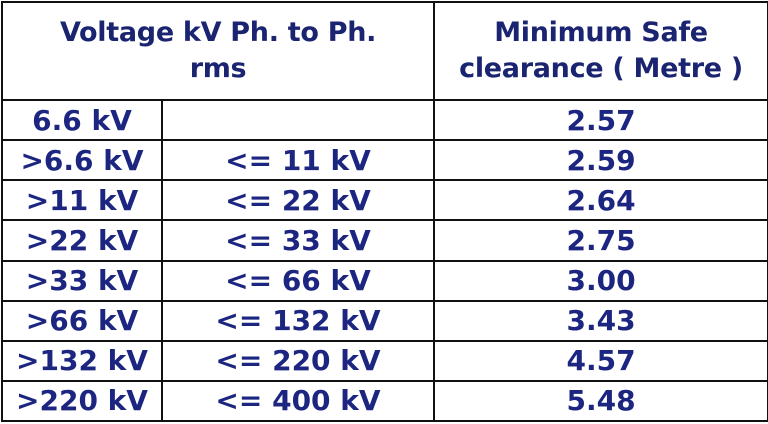 Image resolution: width=768 pixels, height=424 pixels. Describe the element at coordinates (298, 360) in the screenshot. I see `table-cell: <= 220 kV` at that location.